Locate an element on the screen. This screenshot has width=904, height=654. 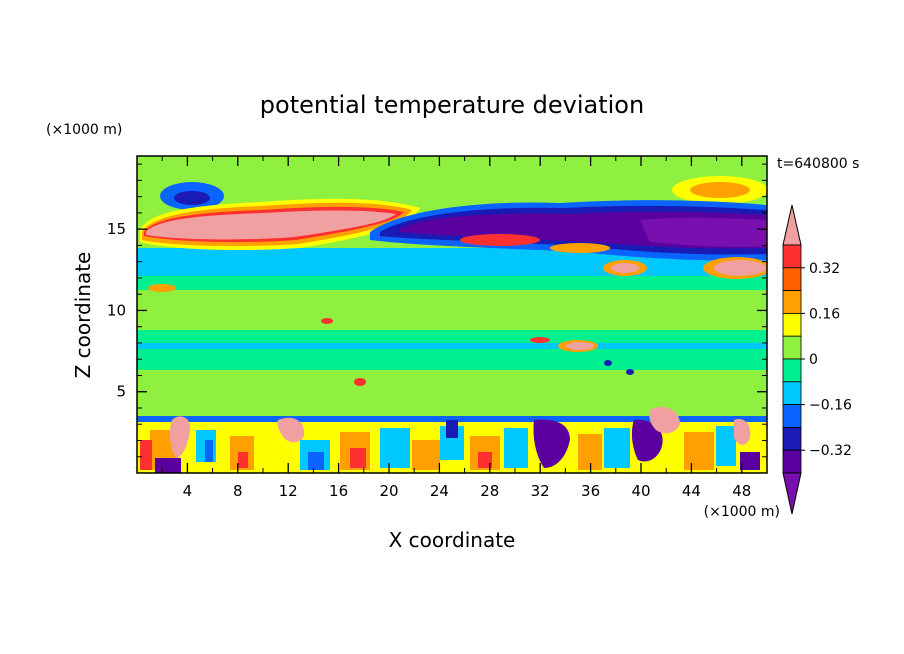
z-tick-label: 10 is located at coordinates (116, 310).